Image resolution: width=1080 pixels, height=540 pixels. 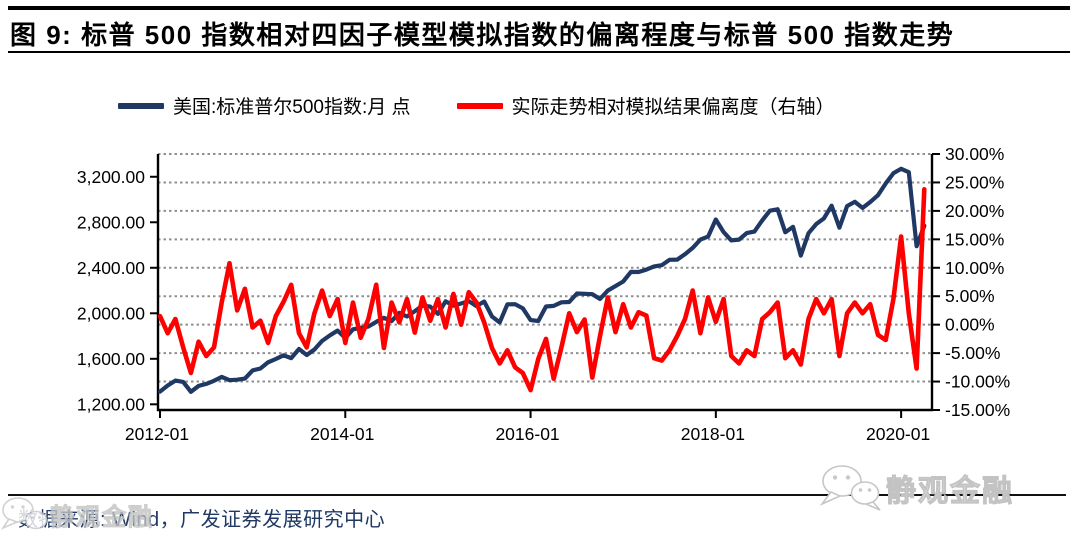 I want to click on left-axis-tick-label: 3,200.00, so click(x=111, y=177).